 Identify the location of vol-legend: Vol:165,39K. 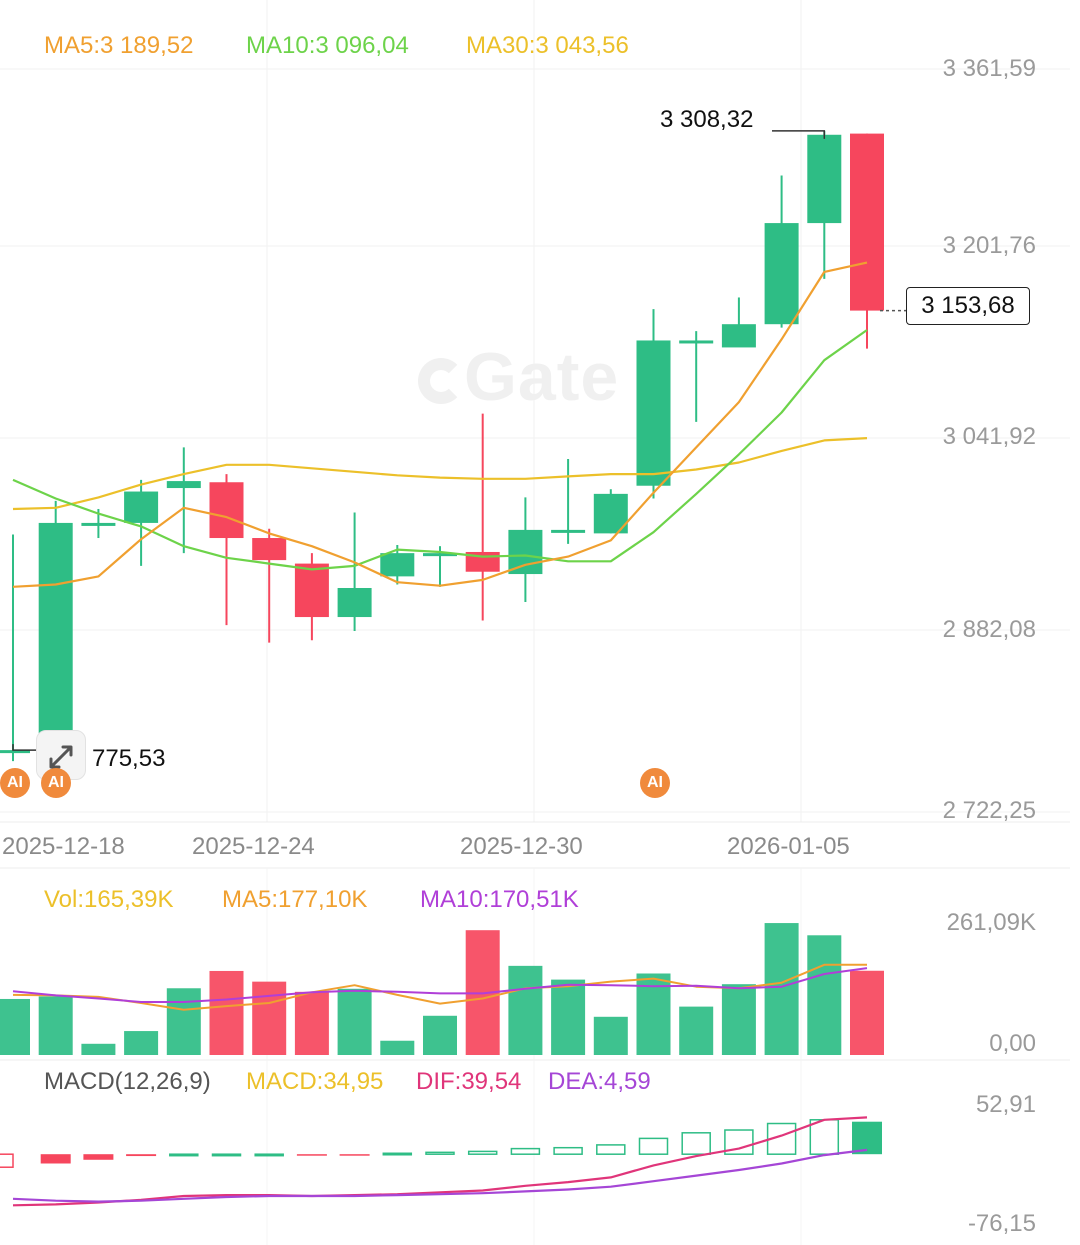
(109, 899).